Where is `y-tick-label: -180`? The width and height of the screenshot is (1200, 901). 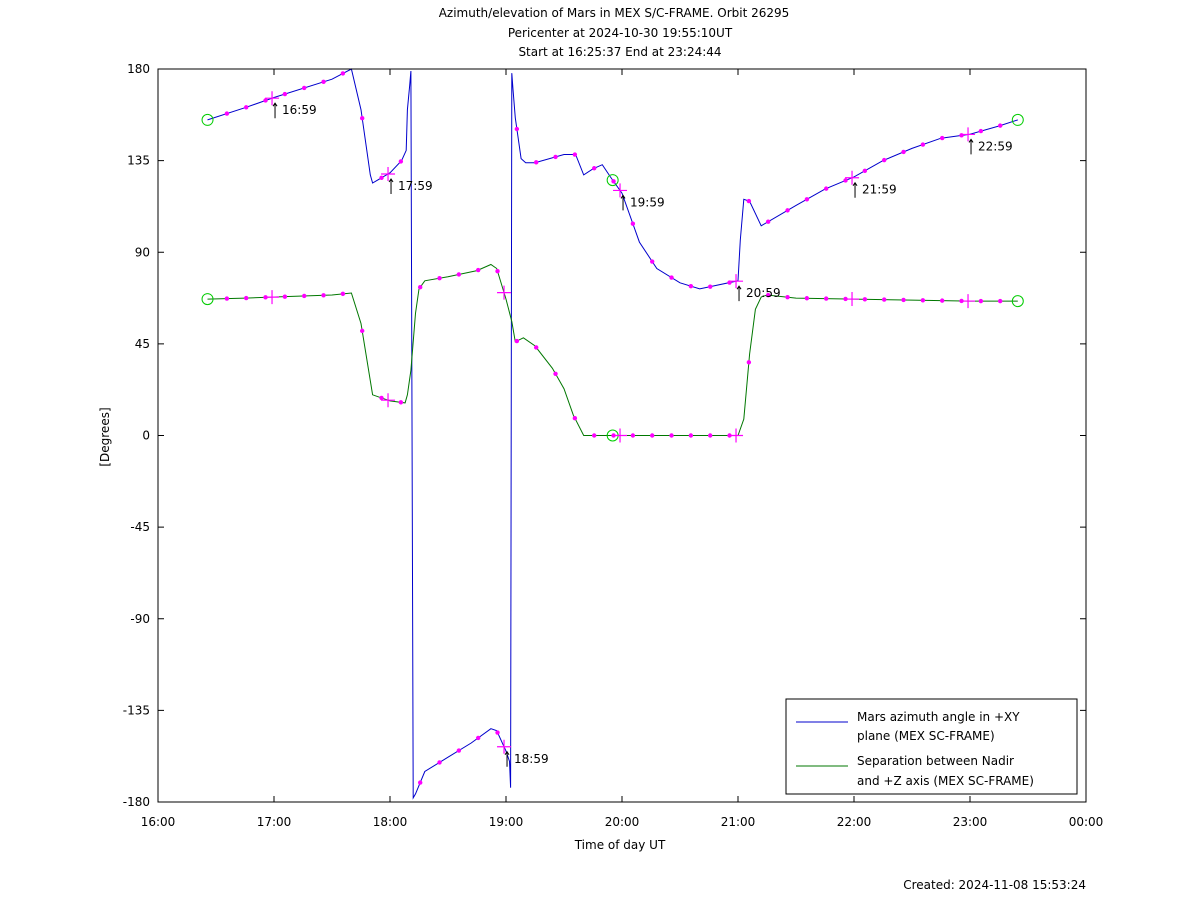 y-tick-label: -180 is located at coordinates (136, 802).